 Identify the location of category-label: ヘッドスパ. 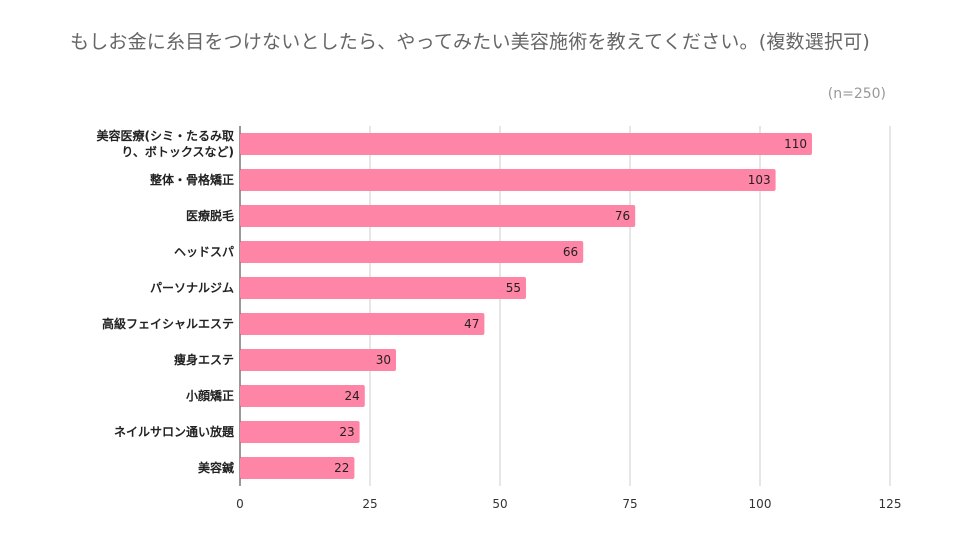
(204, 252).